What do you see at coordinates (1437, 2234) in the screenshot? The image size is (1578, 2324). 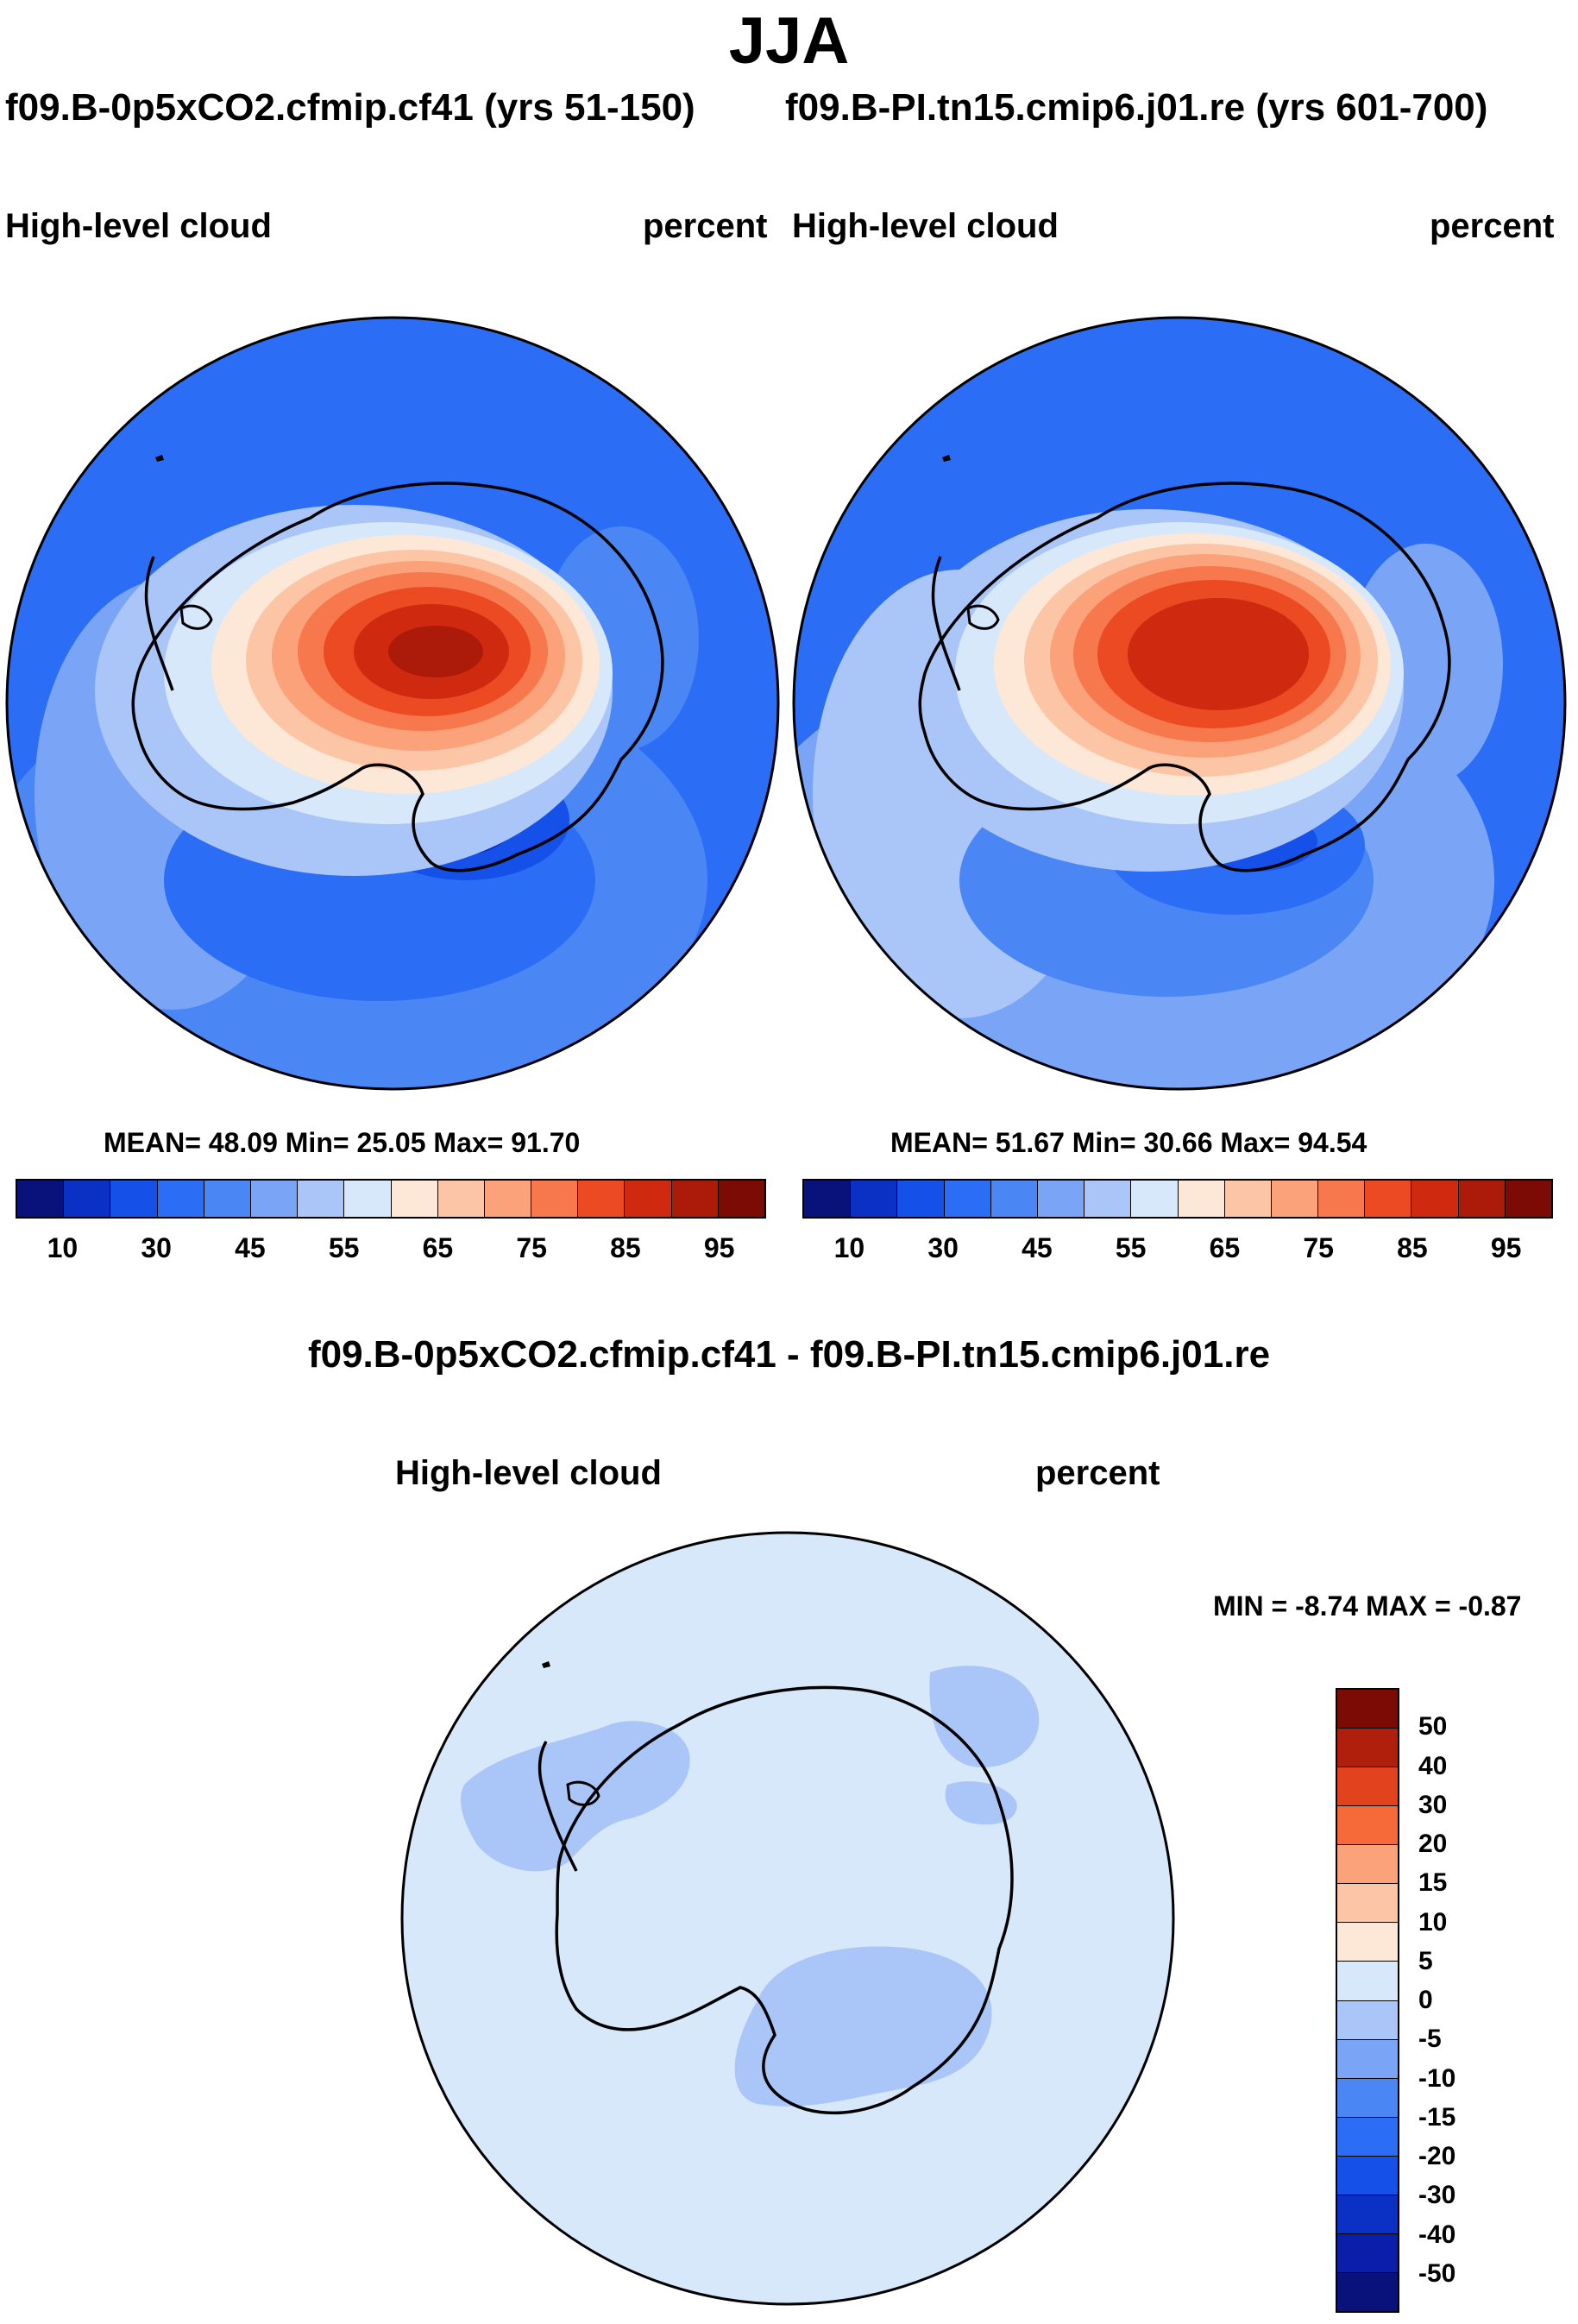 I see `colorbar-tick-label: -40` at bounding box center [1437, 2234].